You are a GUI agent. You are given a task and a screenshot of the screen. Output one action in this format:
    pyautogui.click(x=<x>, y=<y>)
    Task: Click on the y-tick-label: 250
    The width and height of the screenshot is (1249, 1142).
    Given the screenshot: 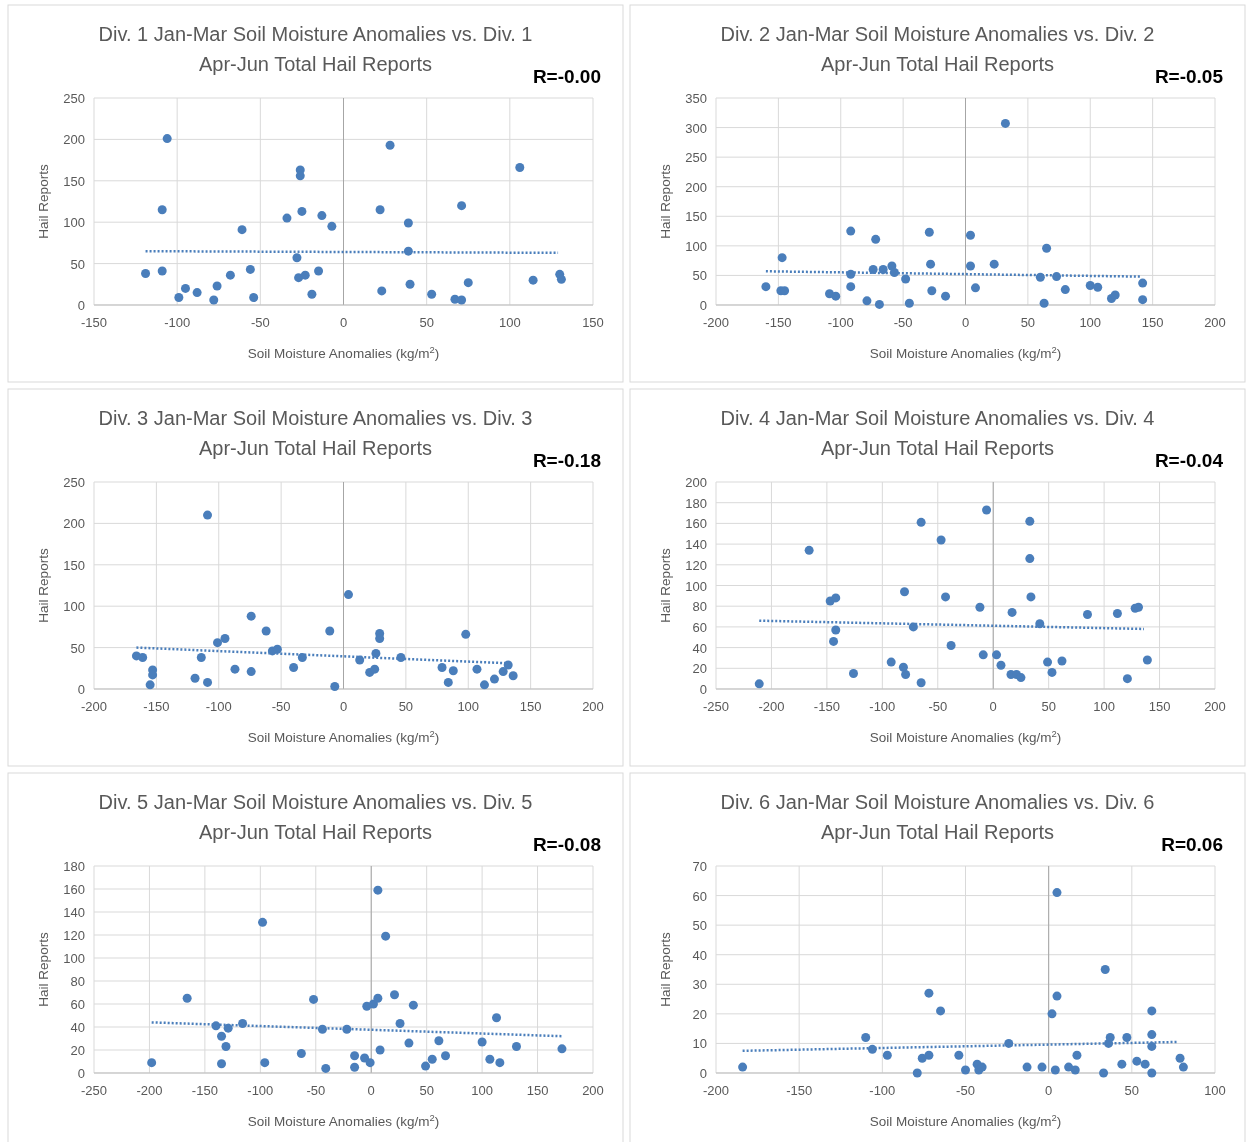 What is the action you would take?
    pyautogui.click(x=74, y=482)
    